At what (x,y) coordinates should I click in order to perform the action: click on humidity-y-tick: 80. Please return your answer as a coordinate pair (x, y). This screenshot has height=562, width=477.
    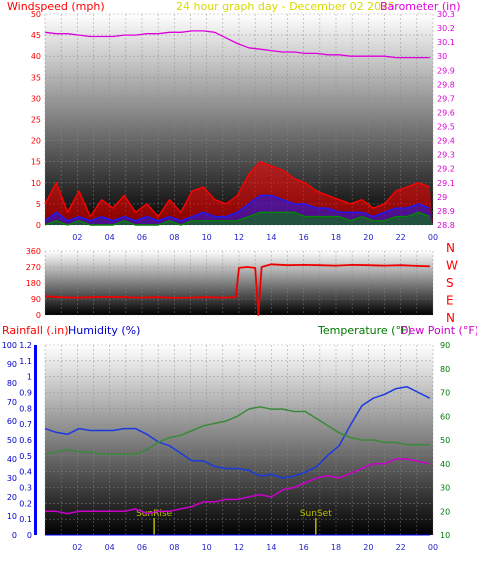
    Looking at the image, I should click on (12, 383).